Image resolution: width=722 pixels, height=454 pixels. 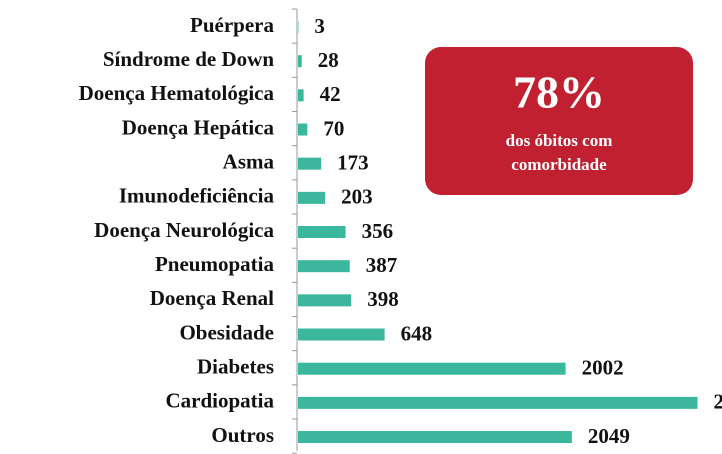 What do you see at coordinates (382, 265) in the screenshot?
I see `value-label: 387` at bounding box center [382, 265].